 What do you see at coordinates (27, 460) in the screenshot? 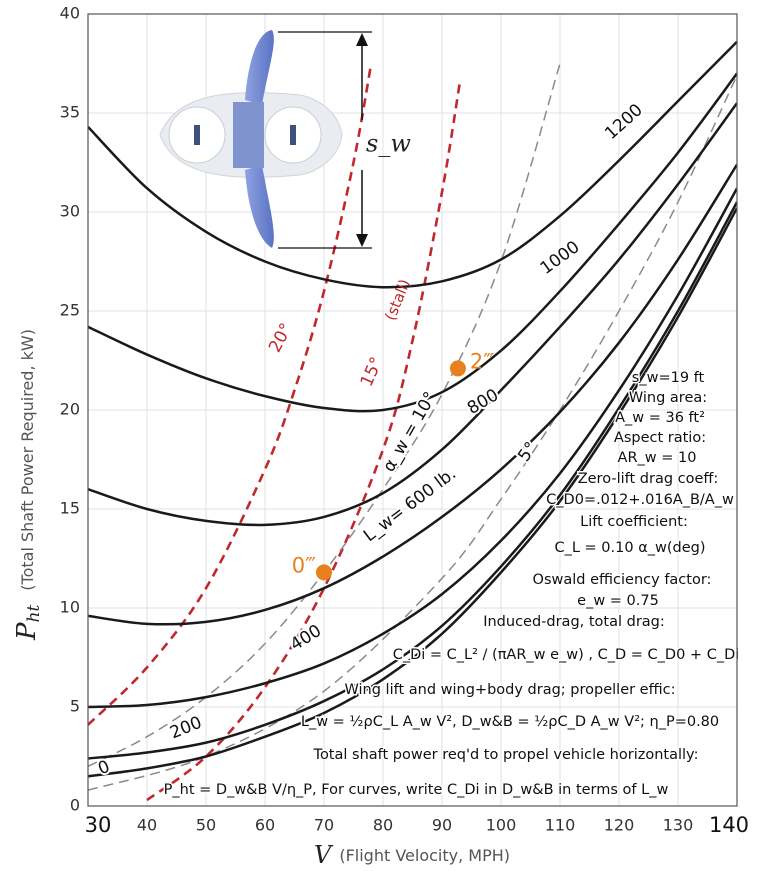
I see `y-axis-text: (Total Shaft Power Required, kW)` at bounding box center [27, 460].